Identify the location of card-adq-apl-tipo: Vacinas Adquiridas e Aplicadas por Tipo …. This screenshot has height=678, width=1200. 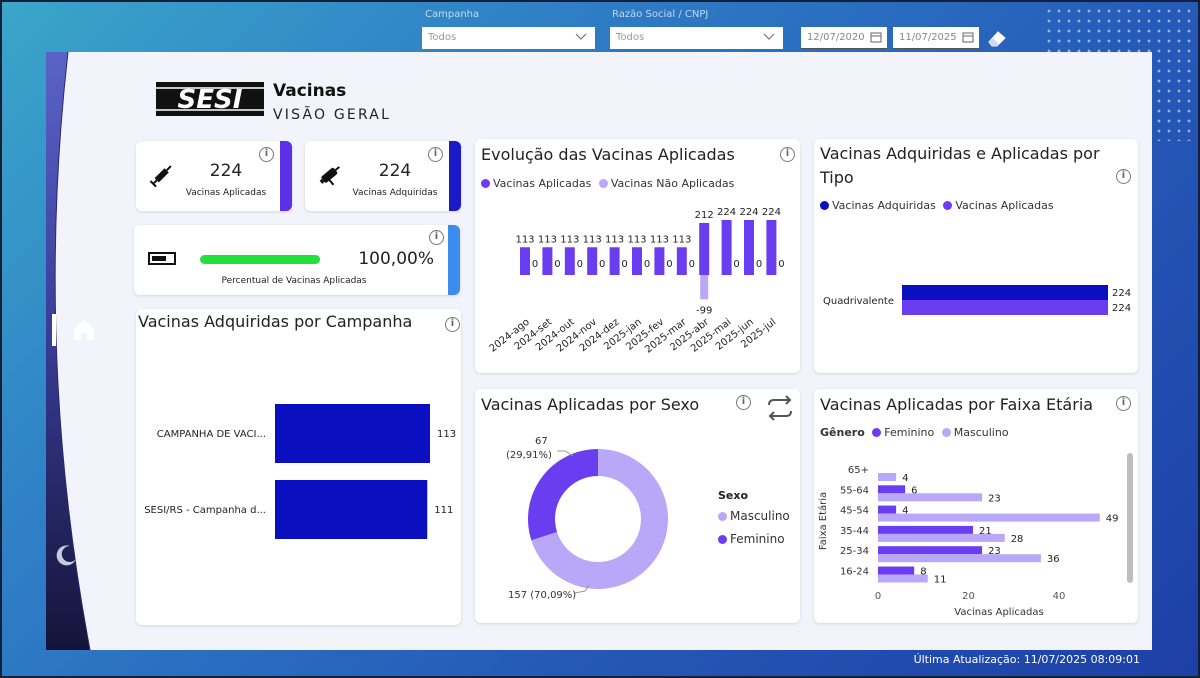
(976, 256).